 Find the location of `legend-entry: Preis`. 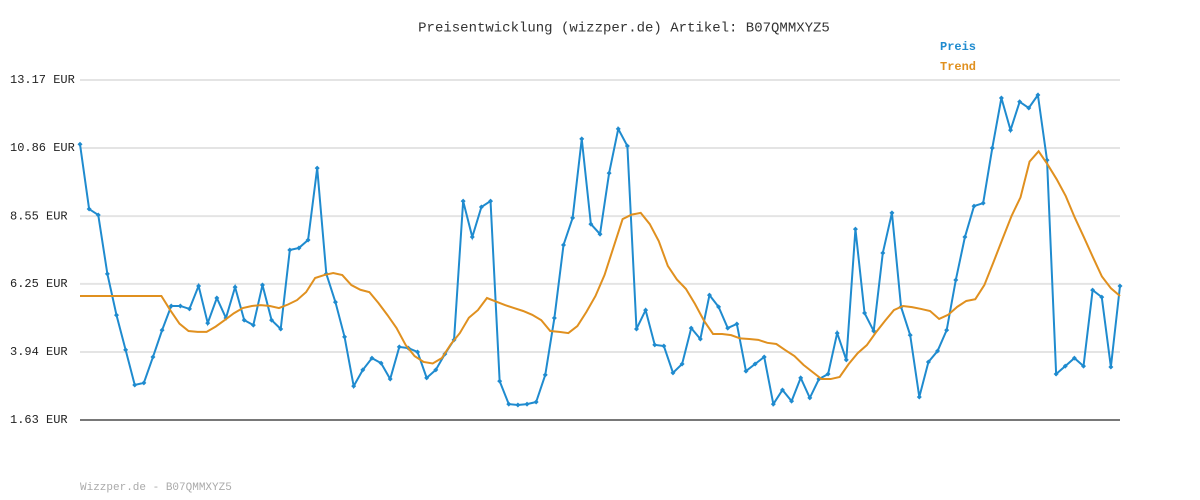

legend-entry: Preis is located at coordinates (958, 47).